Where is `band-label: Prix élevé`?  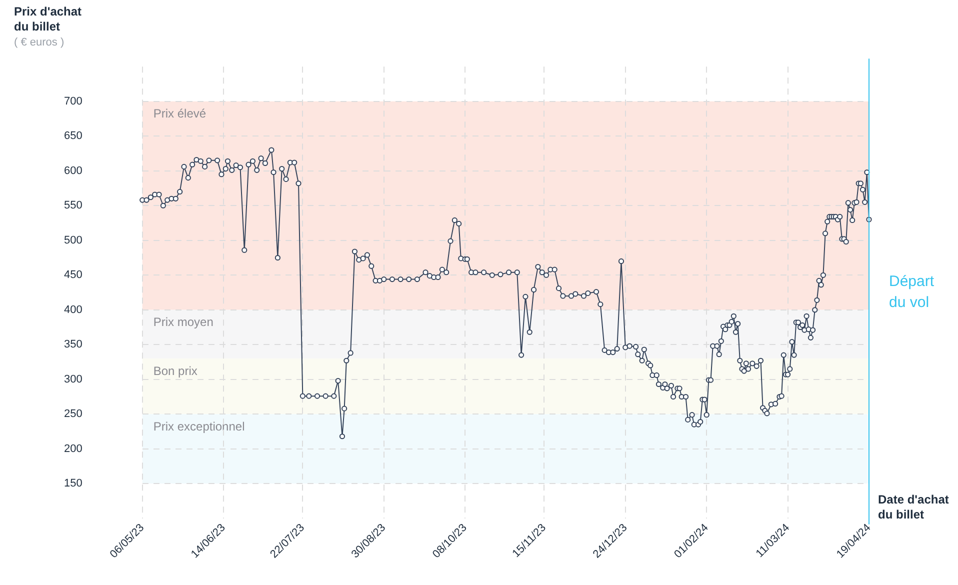
band-label: Prix élevé is located at coordinates (179, 113).